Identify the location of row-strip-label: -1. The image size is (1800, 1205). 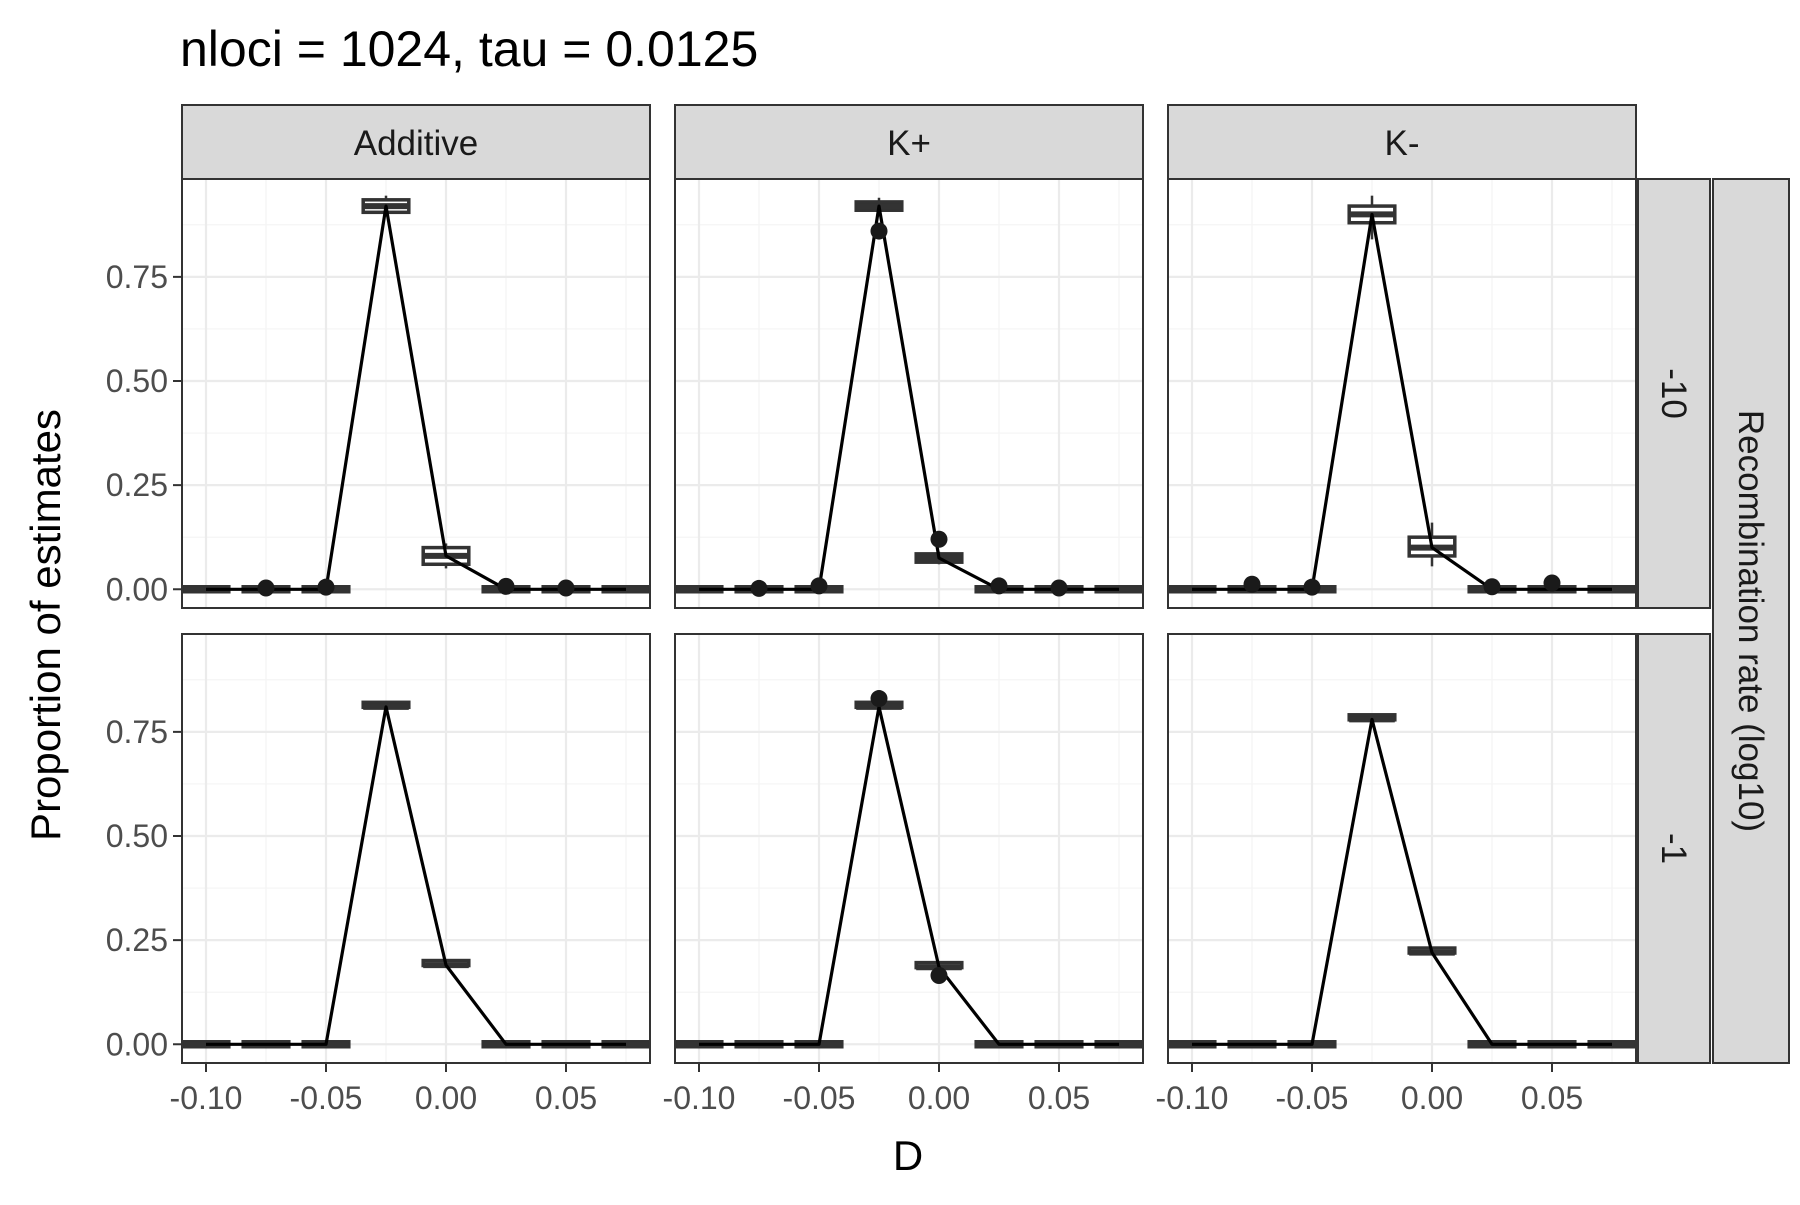
(1673, 848).